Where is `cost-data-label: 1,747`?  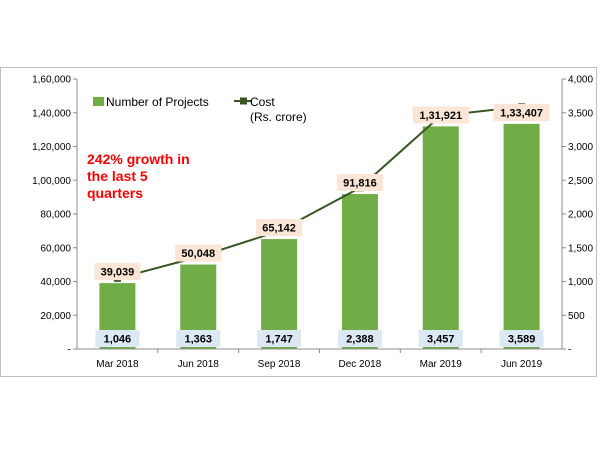 cost-data-label: 1,747 is located at coordinates (279, 340).